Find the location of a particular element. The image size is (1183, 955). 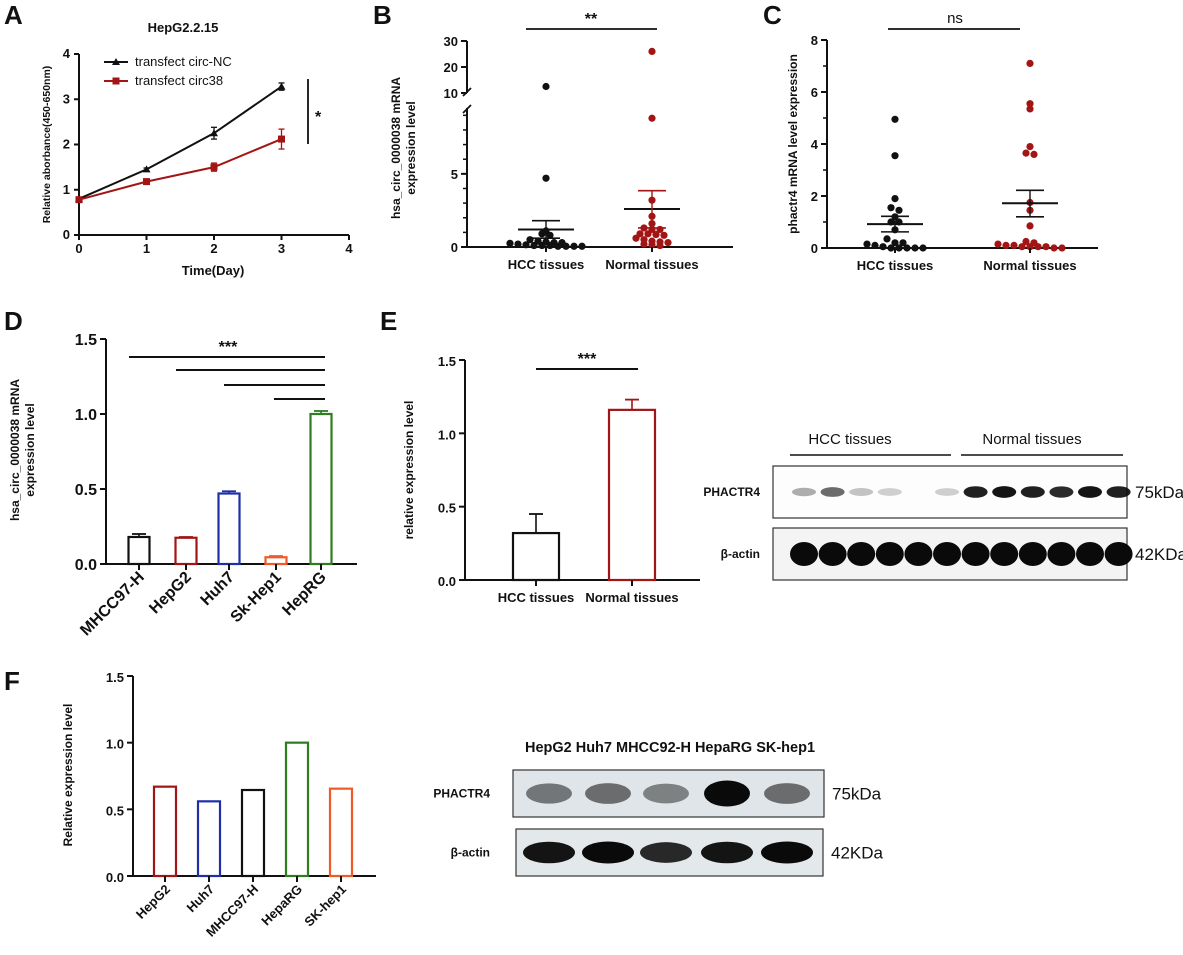

x-tick-label: 0 is located at coordinates (78, 248).